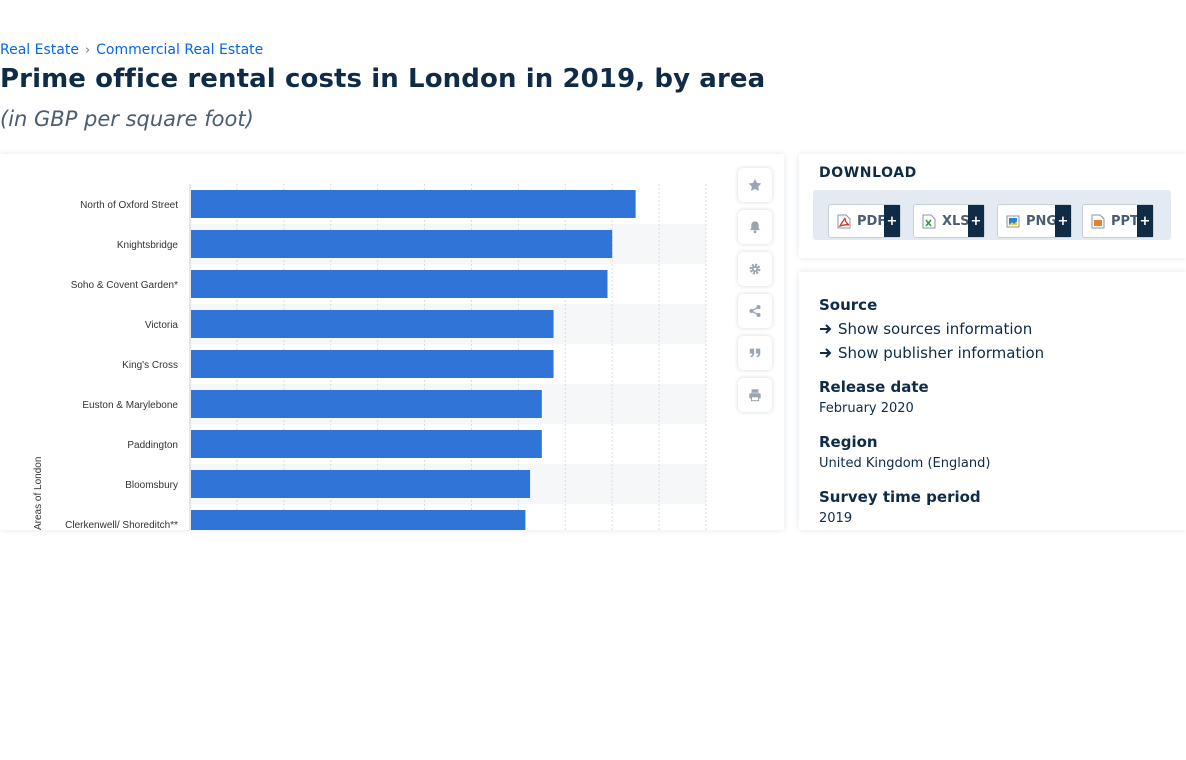  I want to click on notification-button, so click(755, 227).